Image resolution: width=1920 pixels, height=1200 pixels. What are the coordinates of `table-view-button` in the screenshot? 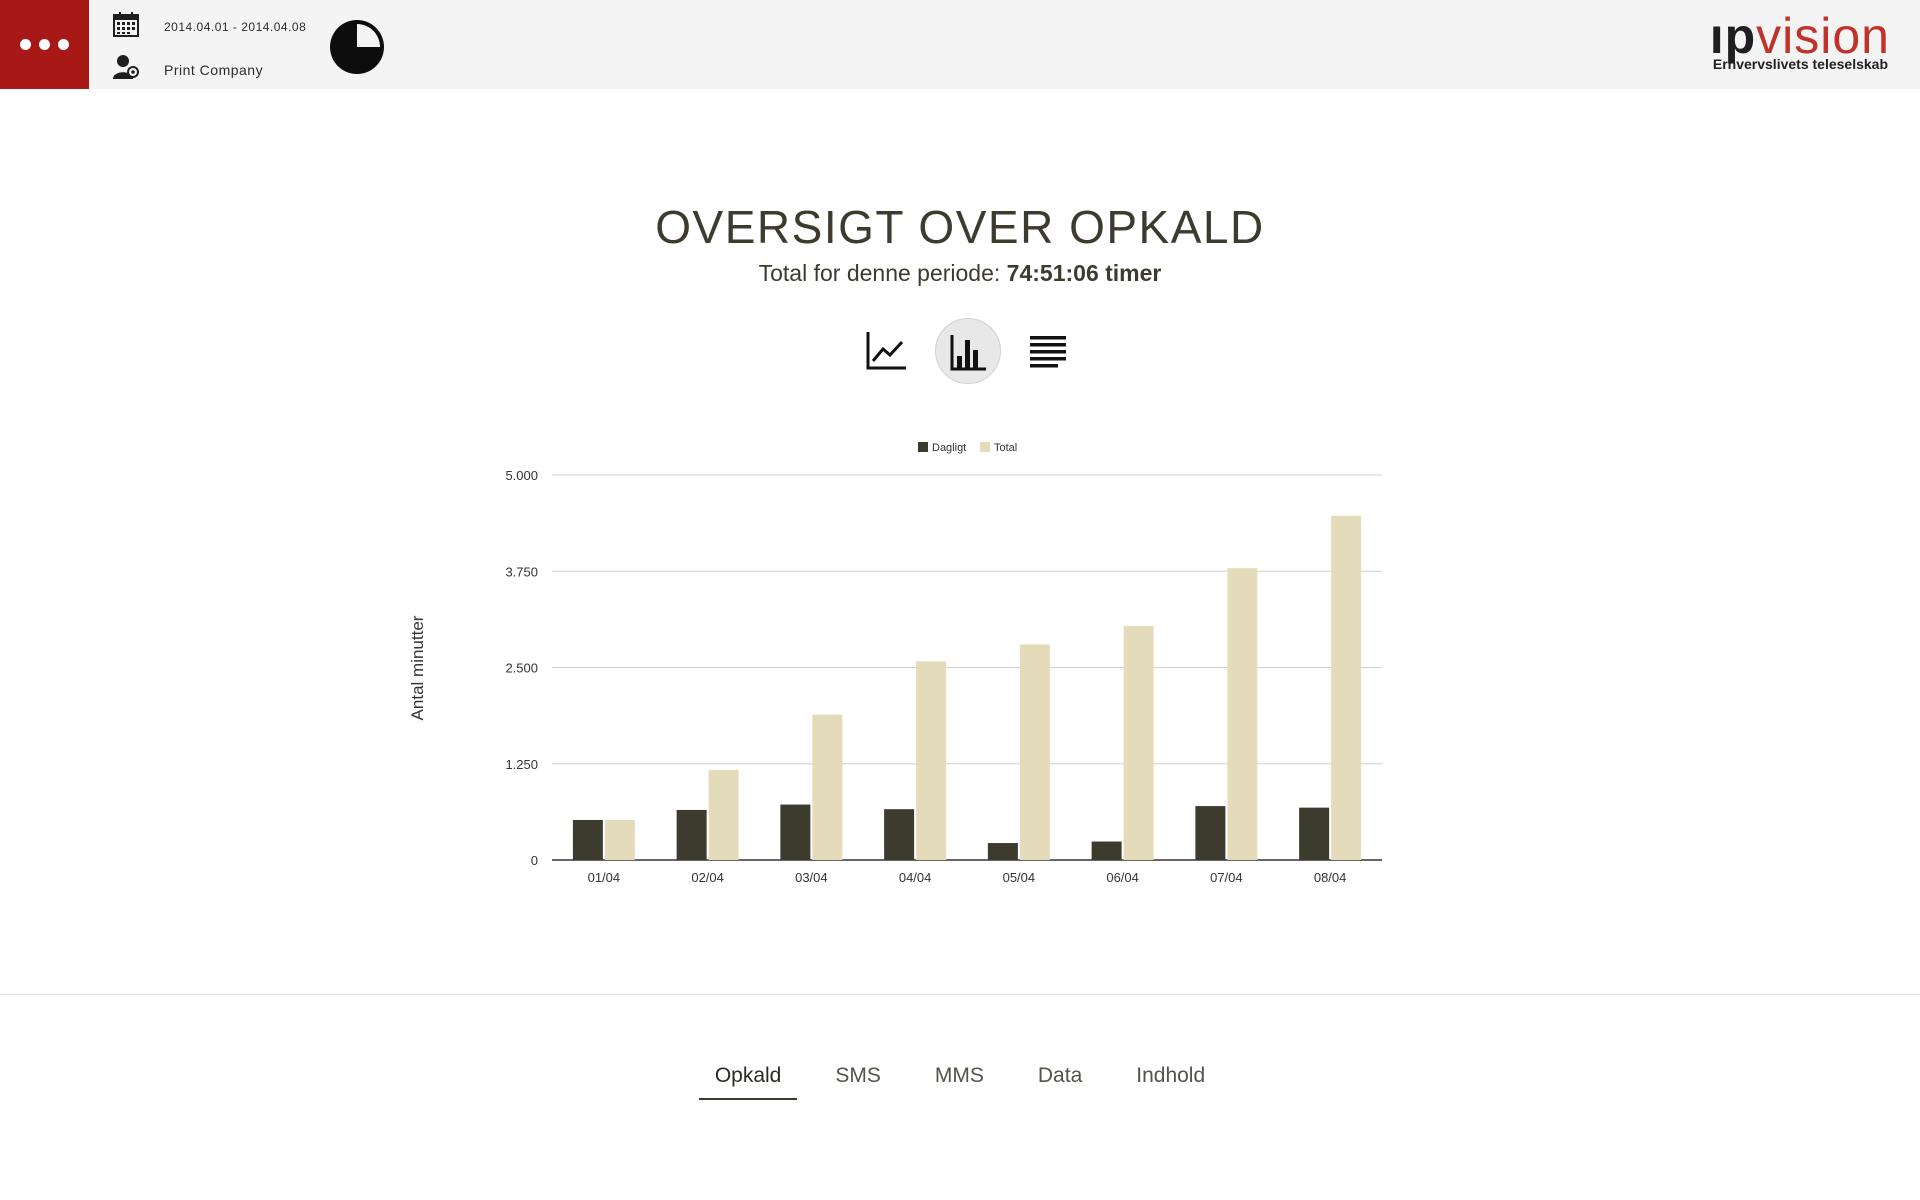 It's located at (1048, 350).